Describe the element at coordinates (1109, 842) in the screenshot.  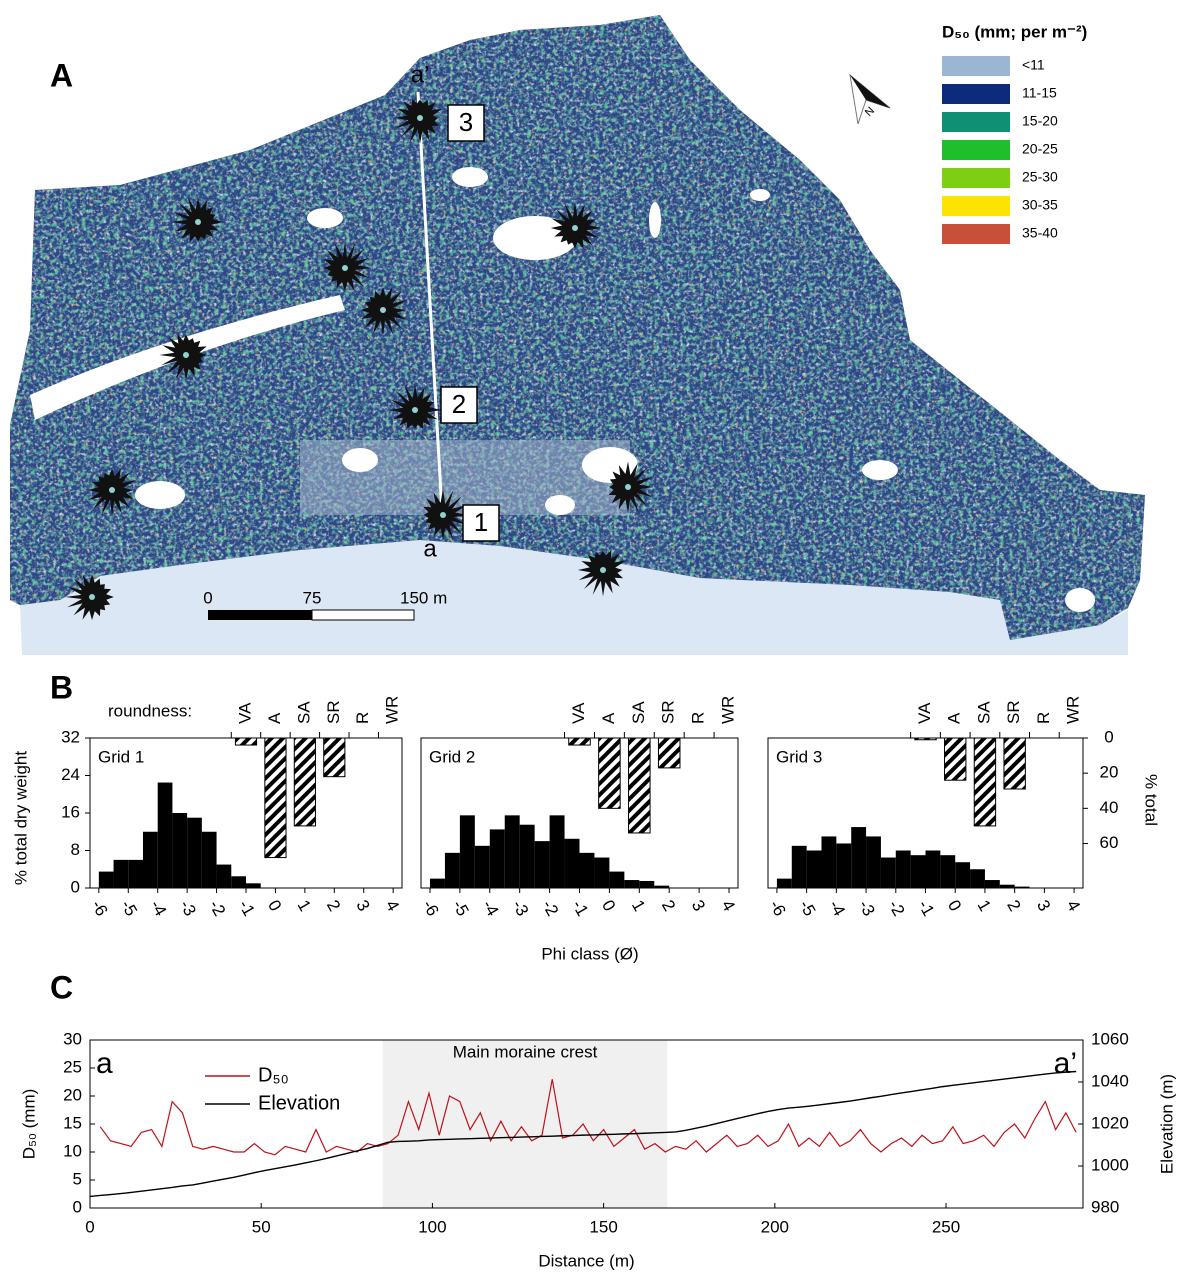
I see `y2-tick-label: 60` at that location.